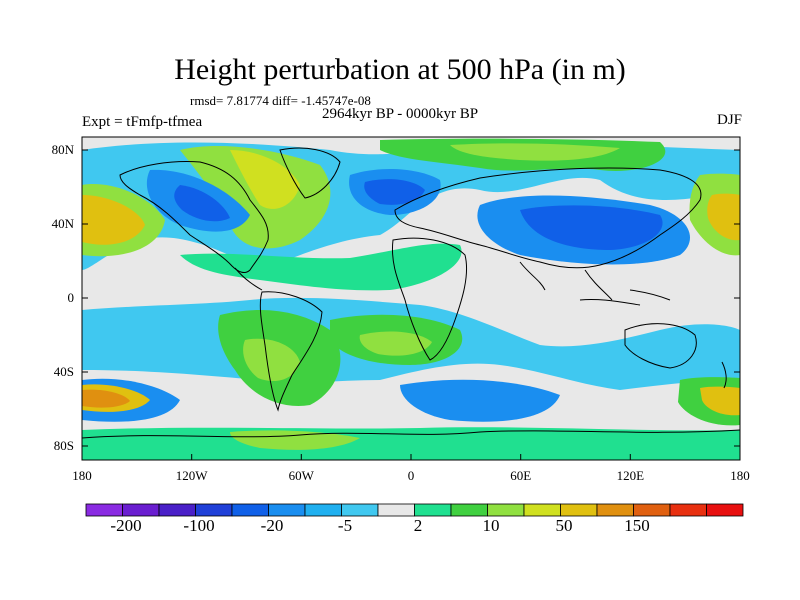  I want to click on lon-label: 120W, so click(191, 475).